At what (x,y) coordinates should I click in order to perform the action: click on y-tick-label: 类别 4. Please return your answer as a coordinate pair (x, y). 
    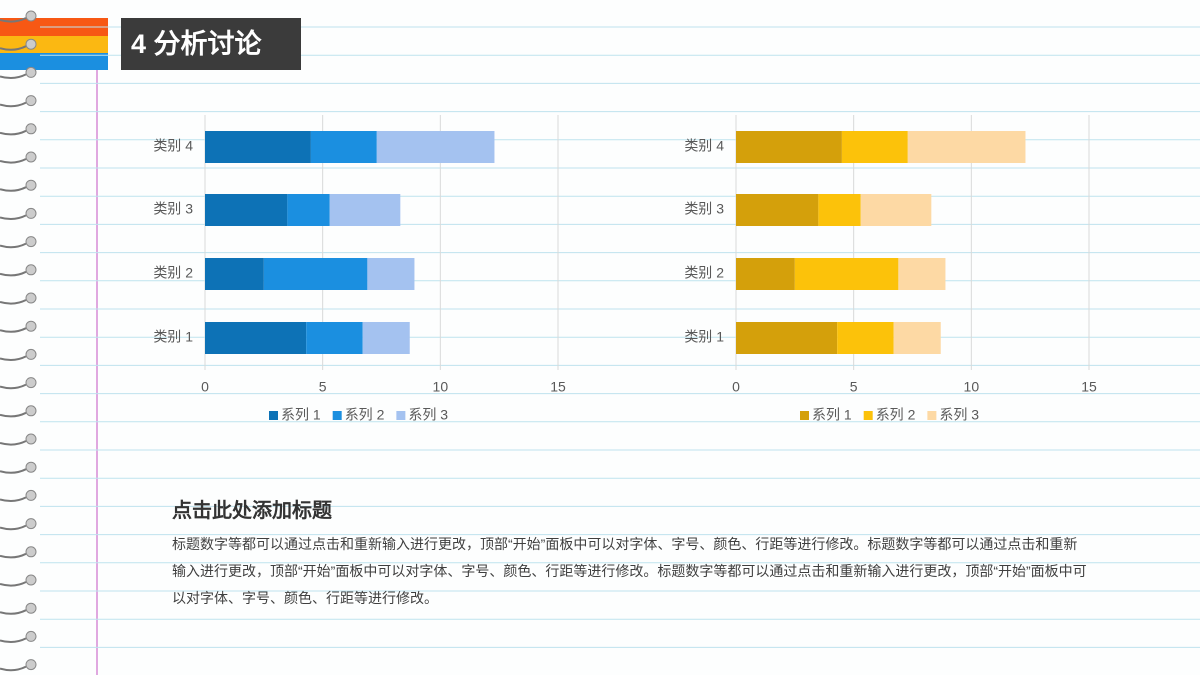
    Looking at the image, I should click on (704, 146).